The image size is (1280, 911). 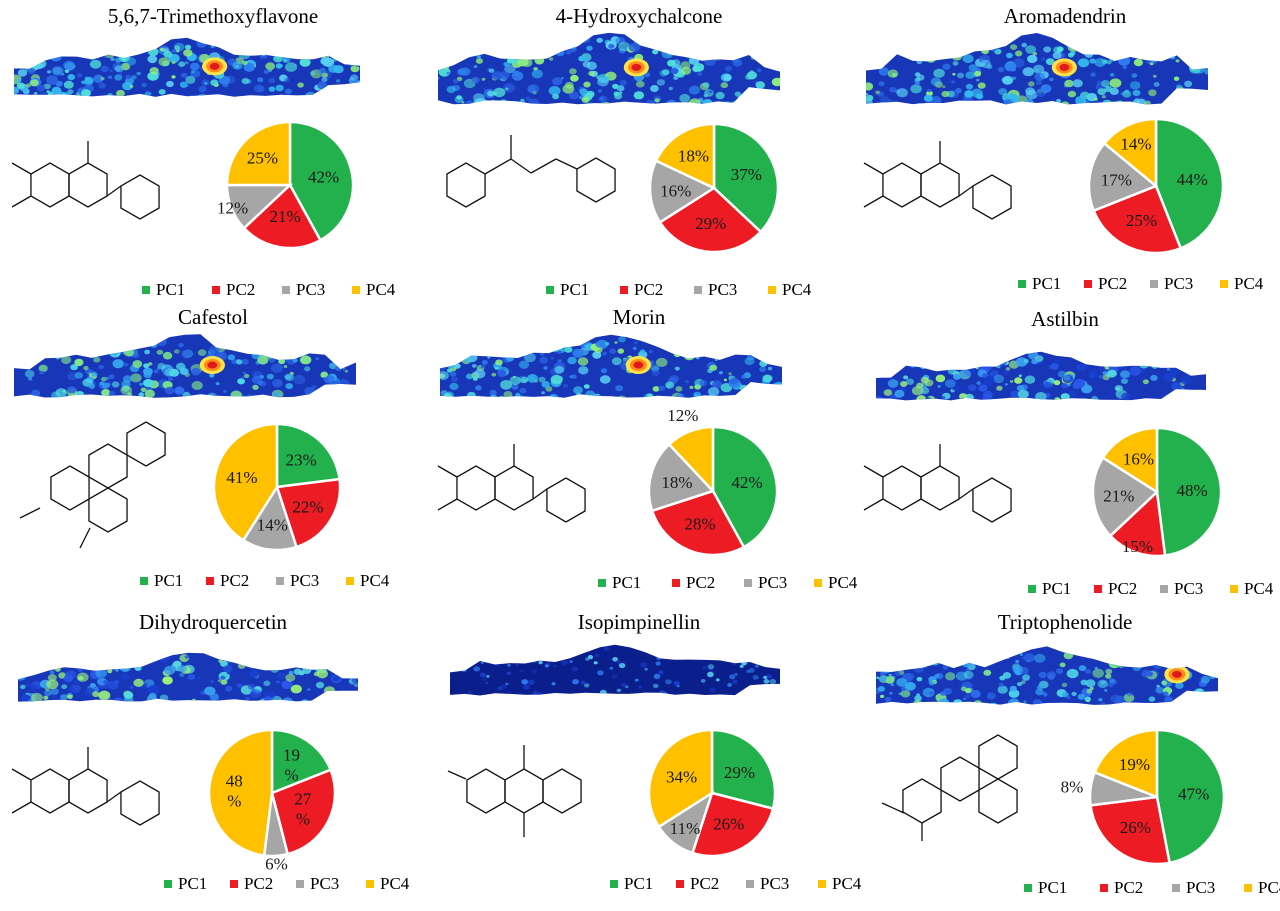 I want to click on chart-title: Cafestol, so click(x=213, y=317).